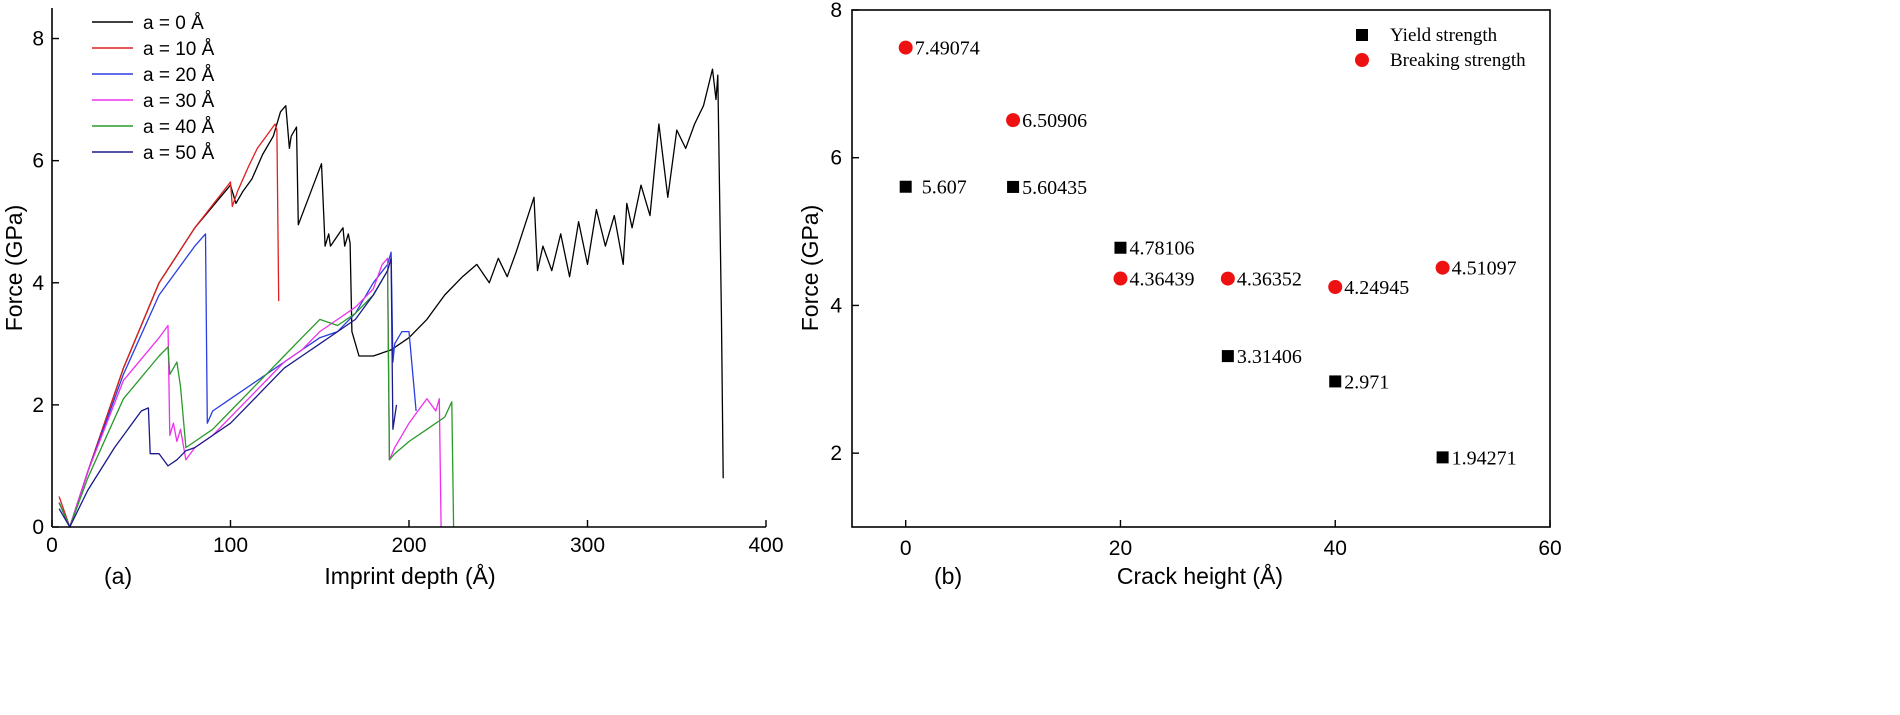 The width and height of the screenshot is (1900, 715). I want to click on panel-b-data-label: 1.94271, so click(1484, 458).